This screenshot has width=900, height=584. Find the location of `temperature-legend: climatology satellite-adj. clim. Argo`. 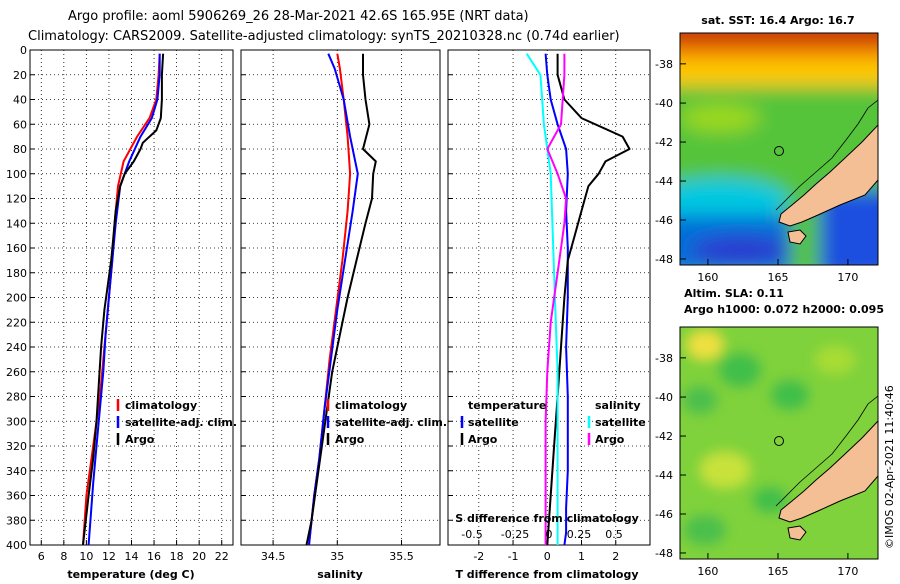

temperature-legend: climatology satellite-adj. clim. Argo is located at coordinates (176, 422).